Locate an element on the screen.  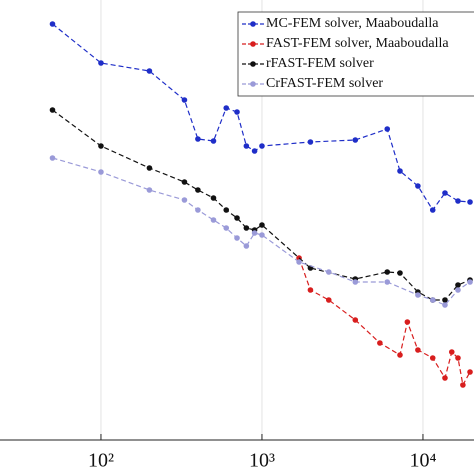
x-tick-label: 10³ is located at coordinates (262, 461).